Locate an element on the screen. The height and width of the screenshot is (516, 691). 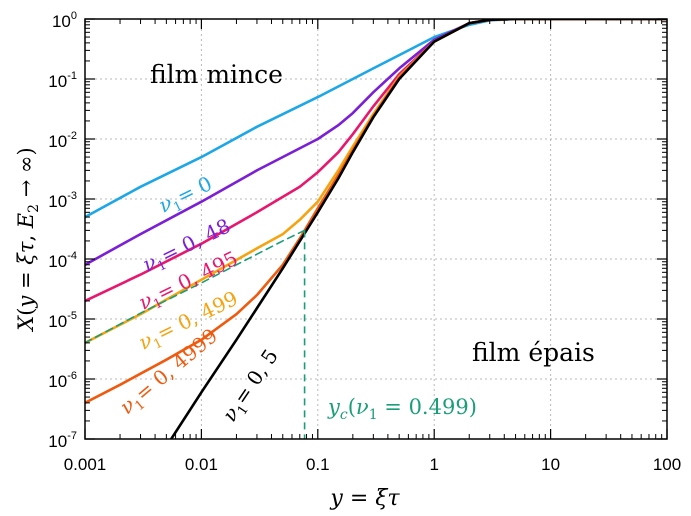
x-tick-label: 0.001 is located at coordinates (85, 464).